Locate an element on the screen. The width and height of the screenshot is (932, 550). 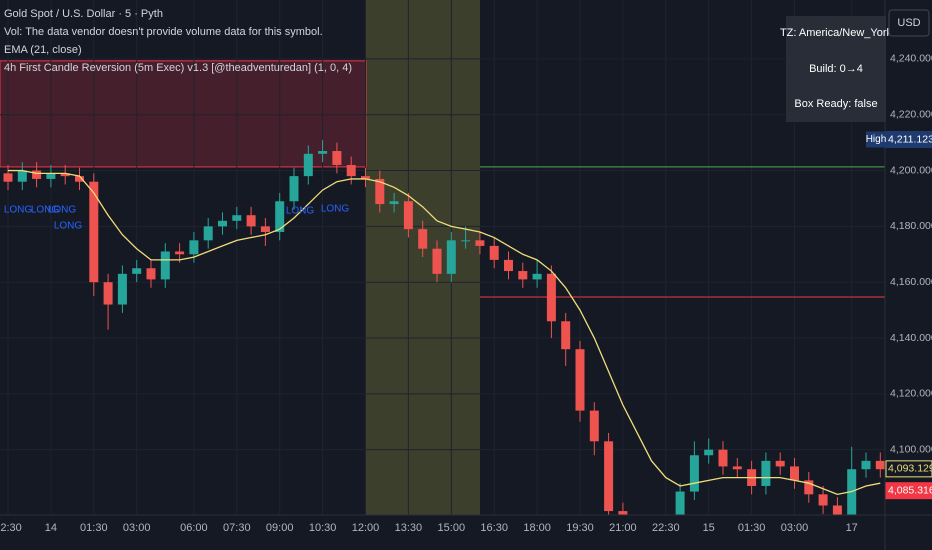
info-text: Build: 0→4 is located at coordinates (836, 69).